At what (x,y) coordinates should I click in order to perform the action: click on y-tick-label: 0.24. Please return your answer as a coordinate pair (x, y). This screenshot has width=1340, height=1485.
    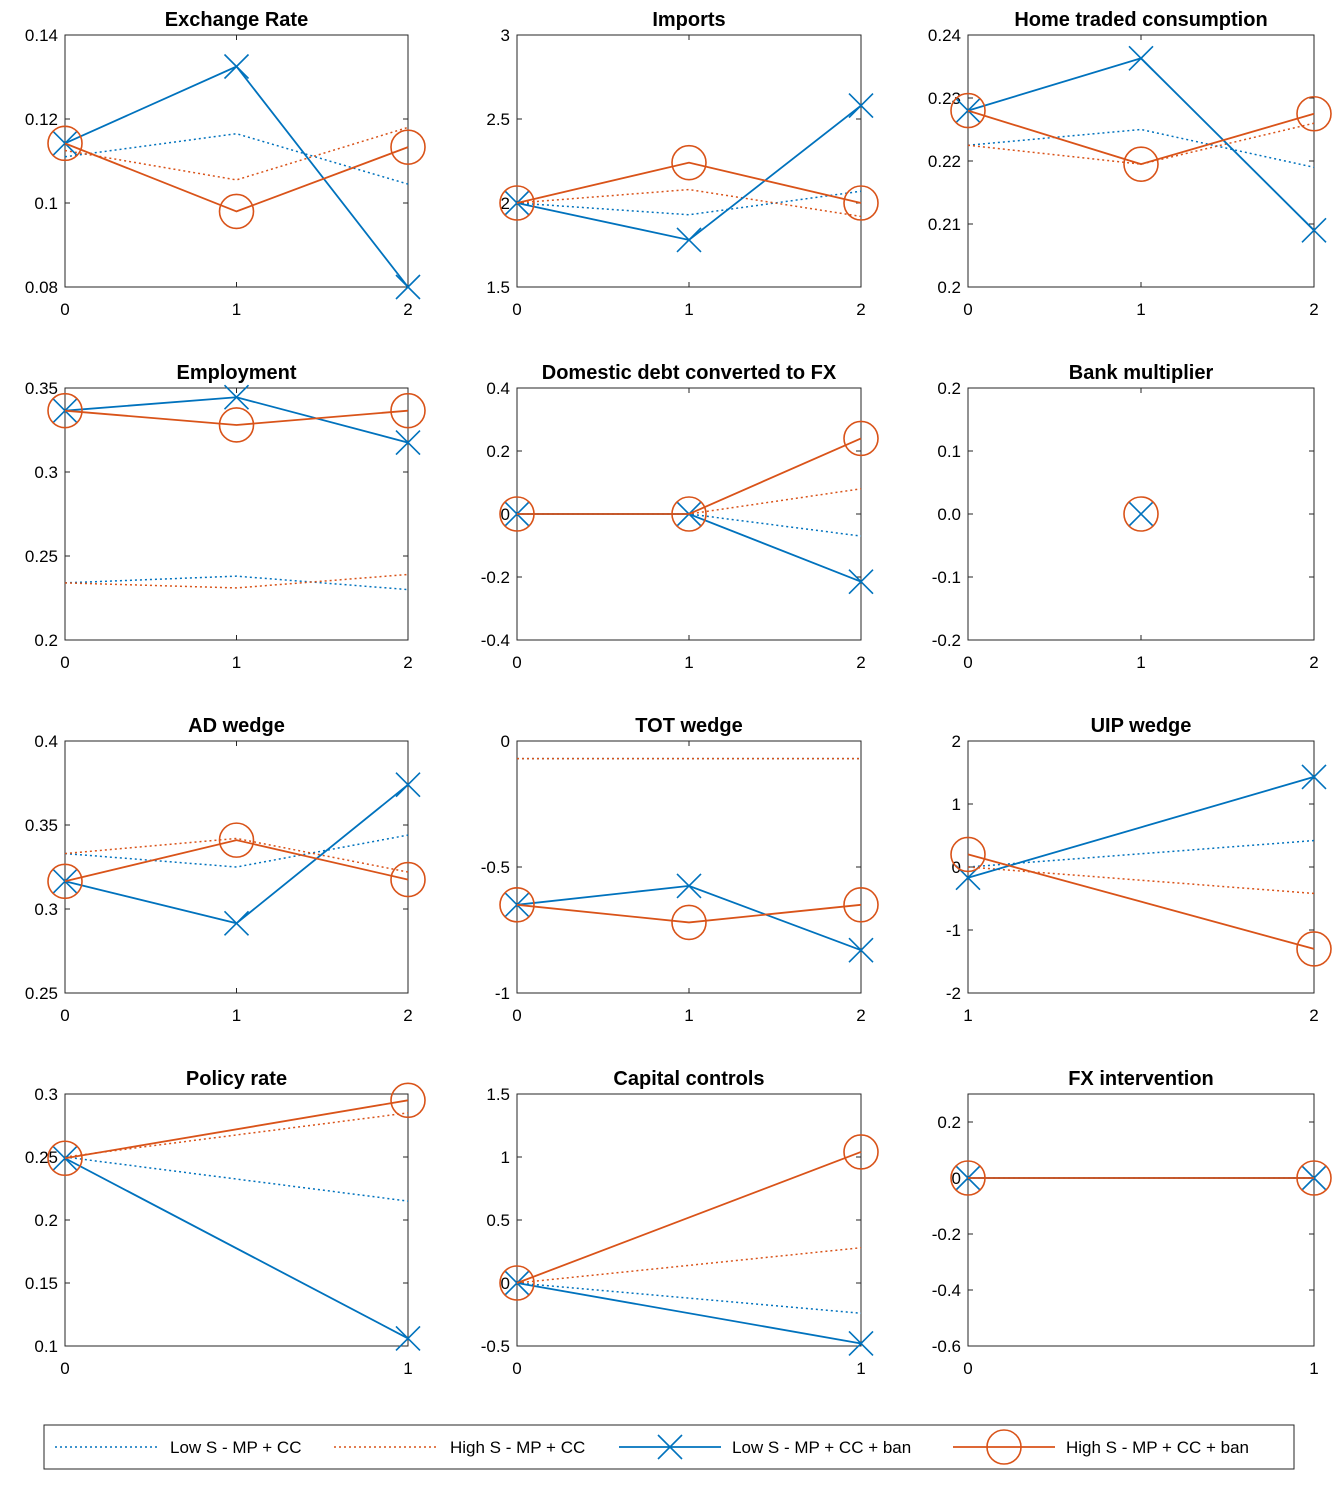
    Looking at the image, I should click on (944, 35).